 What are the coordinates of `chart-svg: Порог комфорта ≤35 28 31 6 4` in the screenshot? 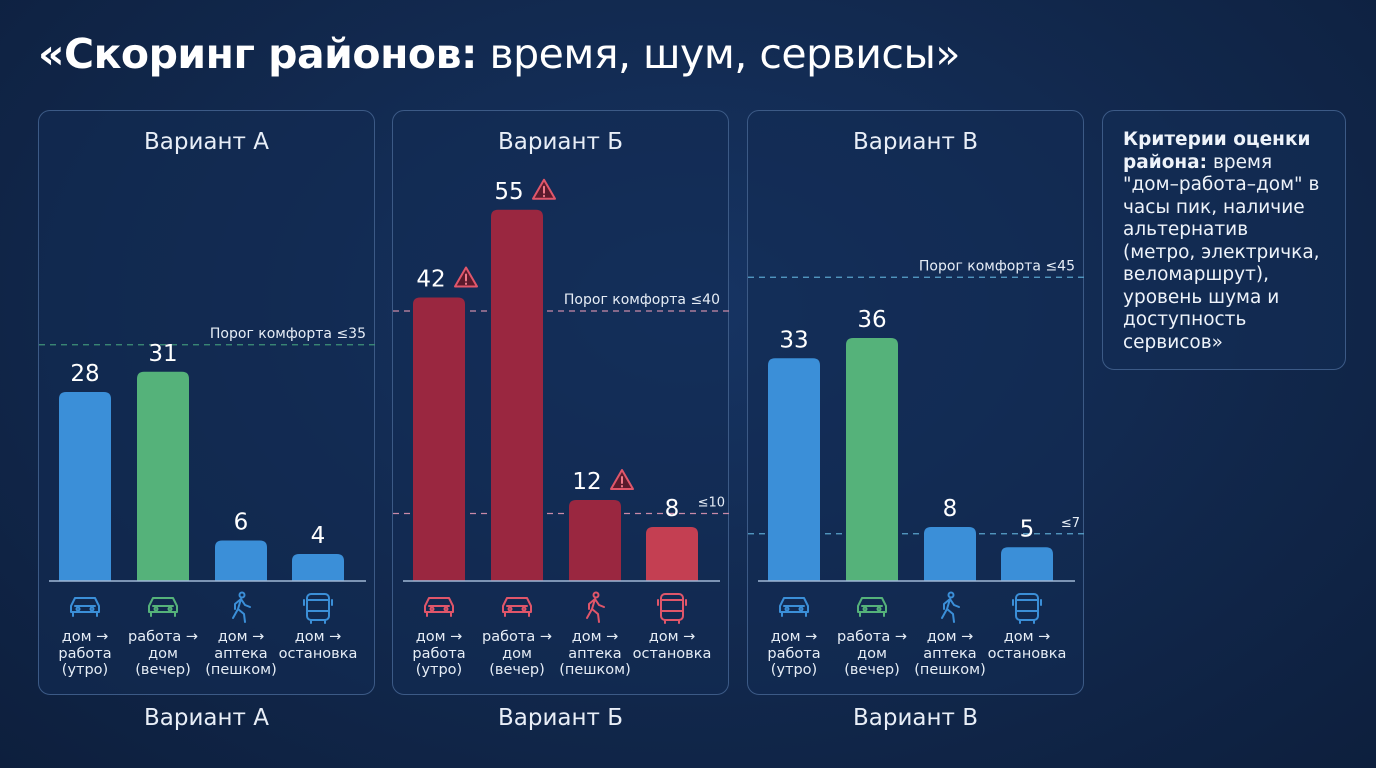 It's located at (207, 475).